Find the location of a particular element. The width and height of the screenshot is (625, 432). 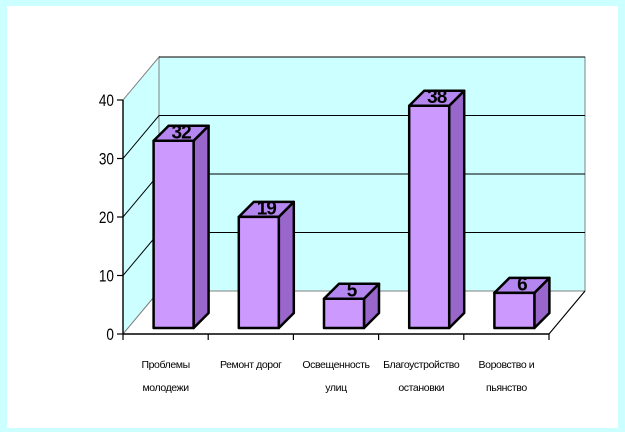

y-tick-label: 10 is located at coordinates (106, 276).